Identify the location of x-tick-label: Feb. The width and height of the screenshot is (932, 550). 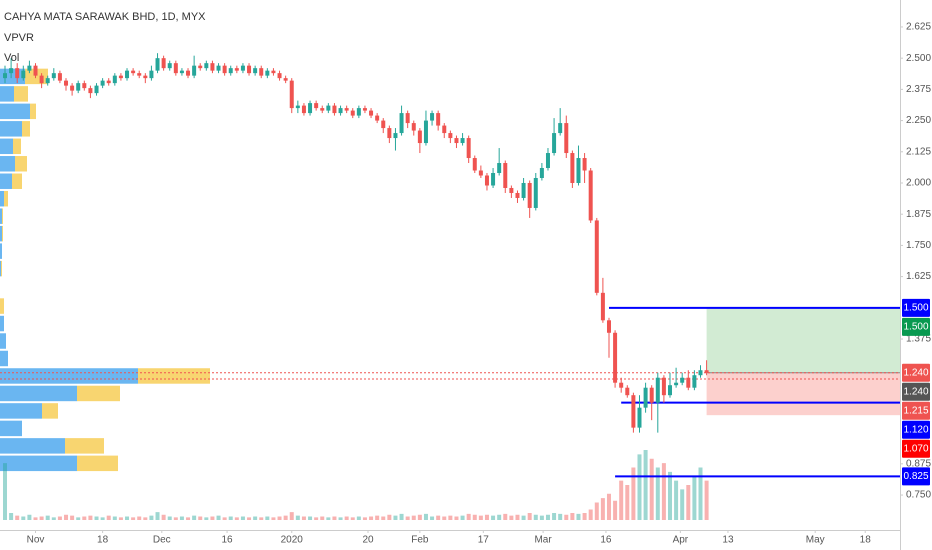
(420, 540).